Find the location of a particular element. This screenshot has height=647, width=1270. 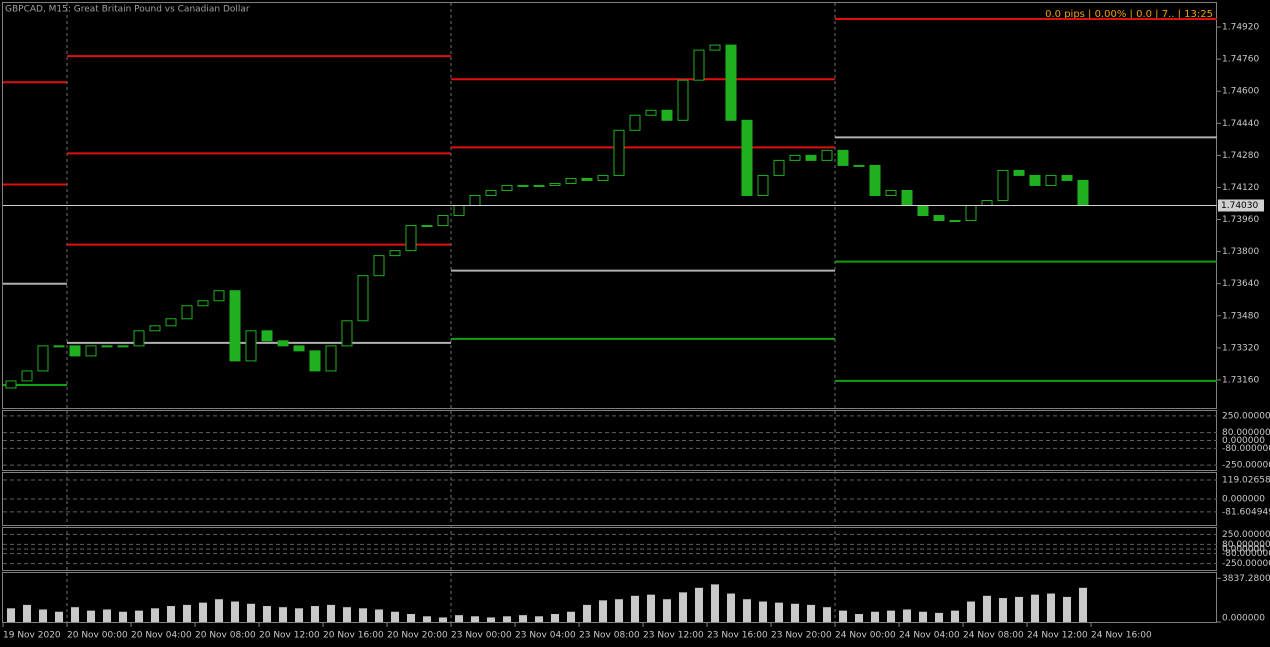

x-tick-label: 20 Nov 20:00 is located at coordinates (417, 636).